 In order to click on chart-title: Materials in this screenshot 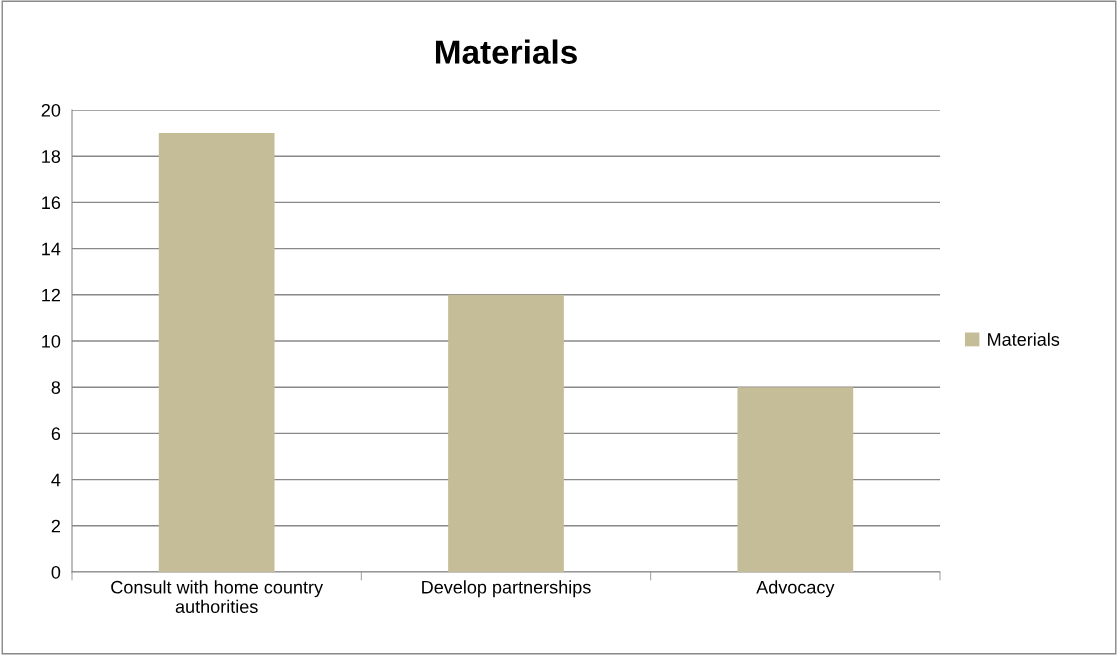, I will do `click(506, 51)`.